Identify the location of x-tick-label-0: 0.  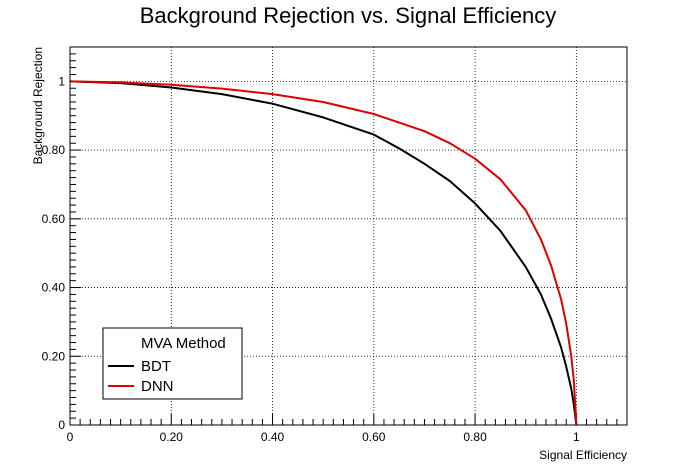
(70, 437).